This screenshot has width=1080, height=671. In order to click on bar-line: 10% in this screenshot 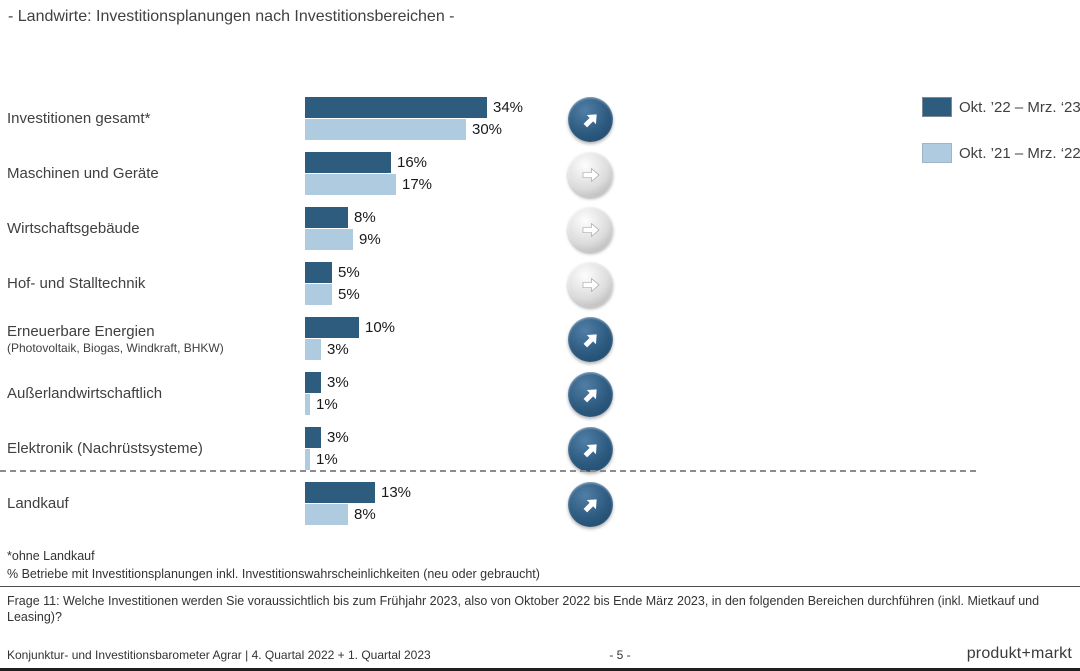, I will do `click(350, 327)`.